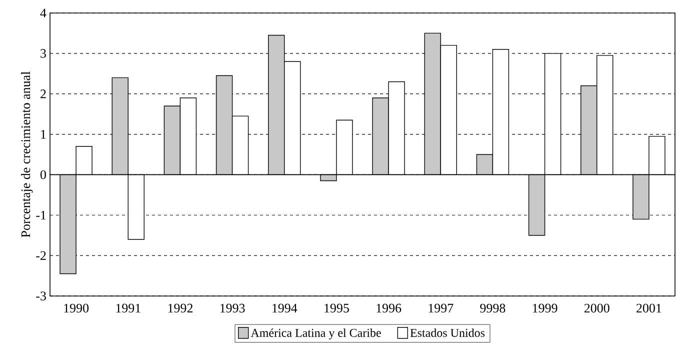 This screenshot has height=347, width=683. Describe the element at coordinates (41, 296) in the screenshot. I see `y-tick-label: -3` at that location.